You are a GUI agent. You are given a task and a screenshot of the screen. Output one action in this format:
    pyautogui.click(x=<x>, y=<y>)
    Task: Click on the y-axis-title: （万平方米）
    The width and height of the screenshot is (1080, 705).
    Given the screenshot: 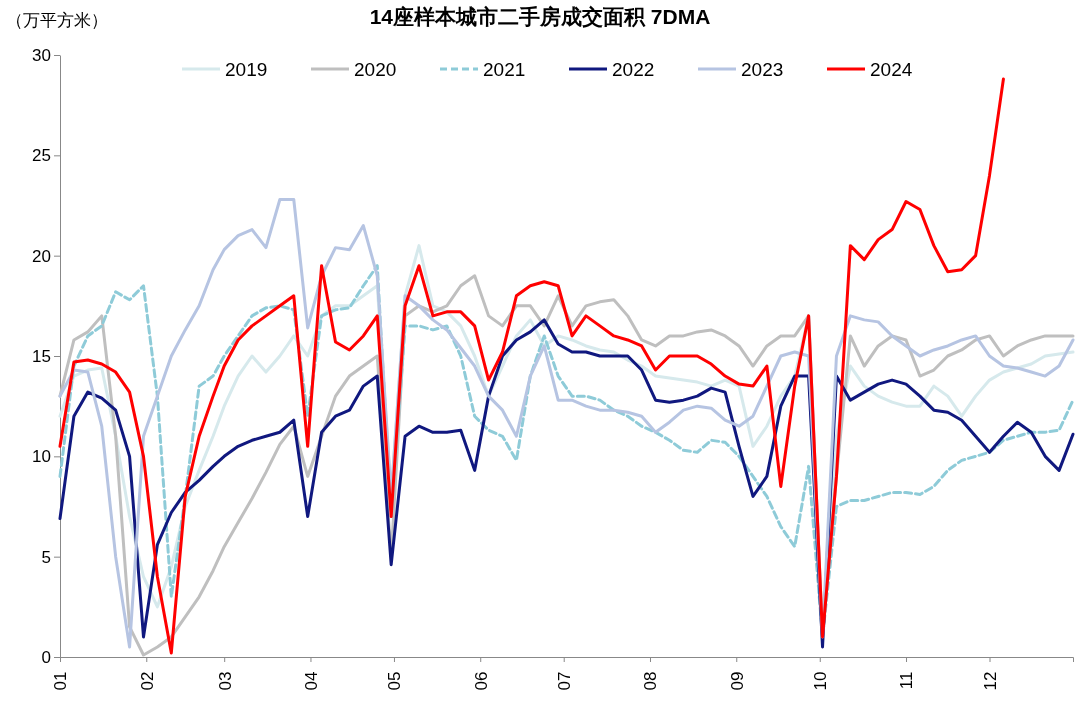 What is the action you would take?
    pyautogui.click(x=57, y=20)
    